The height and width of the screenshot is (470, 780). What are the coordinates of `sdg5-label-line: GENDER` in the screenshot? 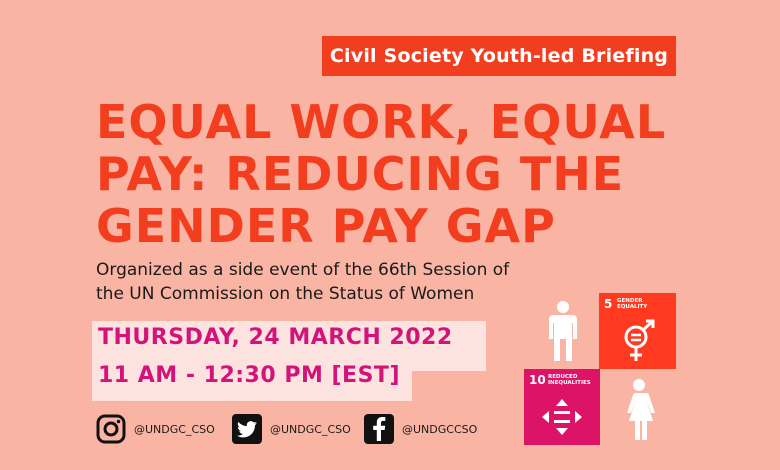 It's located at (630, 301).